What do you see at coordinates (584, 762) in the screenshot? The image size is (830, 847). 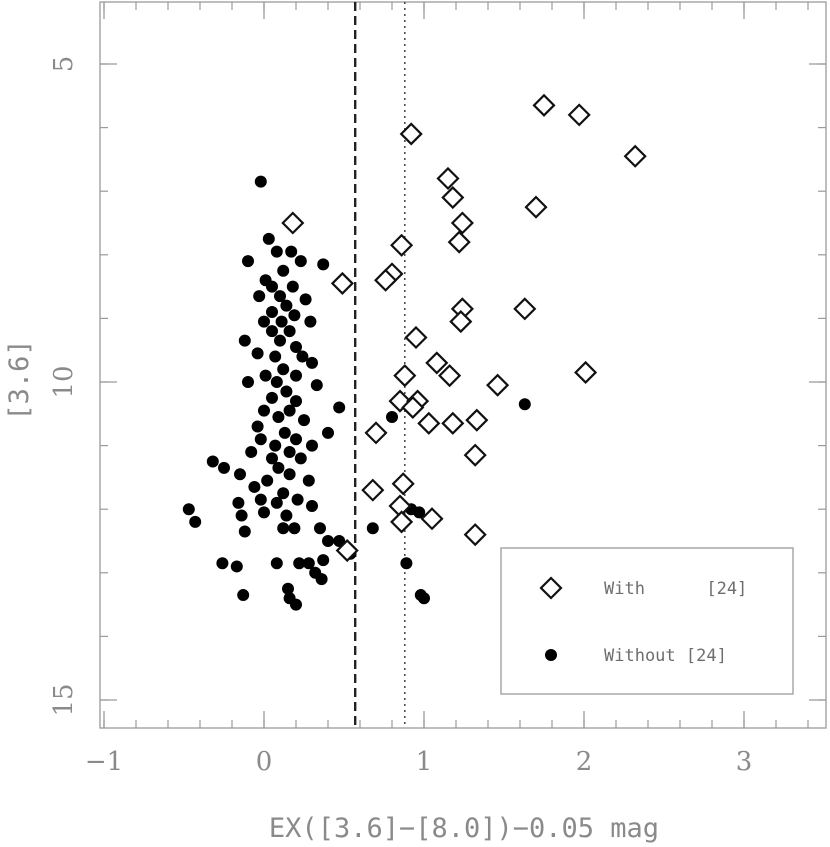 I see `x-tick-label: 2` at bounding box center [584, 762].